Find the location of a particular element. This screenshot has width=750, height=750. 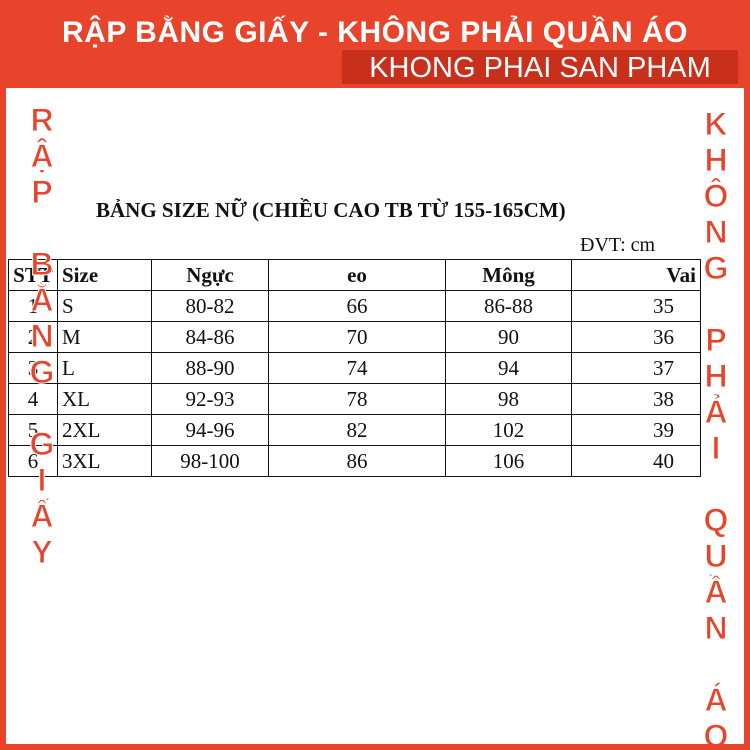

side-text-right: KHÔNG PHẢI QUẦN ÁO is located at coordinates (716, 428).